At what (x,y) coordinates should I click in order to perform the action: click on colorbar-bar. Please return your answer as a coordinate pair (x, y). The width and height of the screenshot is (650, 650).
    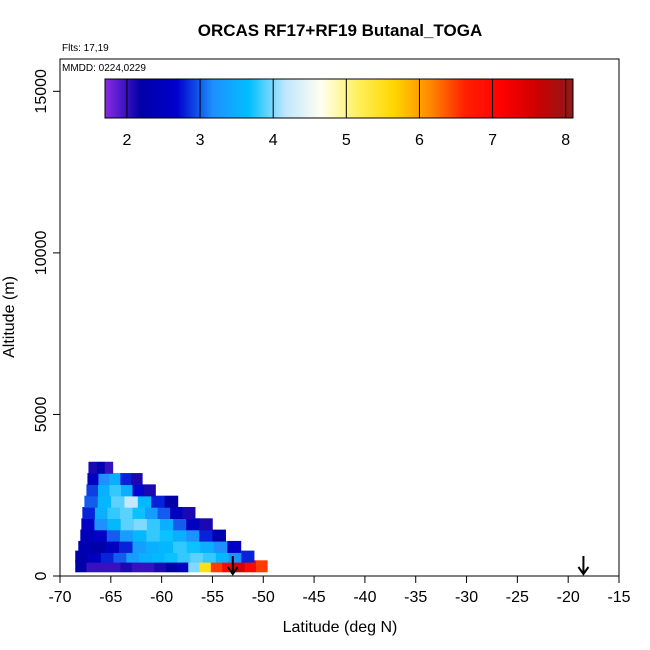
    Looking at the image, I should click on (339, 98).